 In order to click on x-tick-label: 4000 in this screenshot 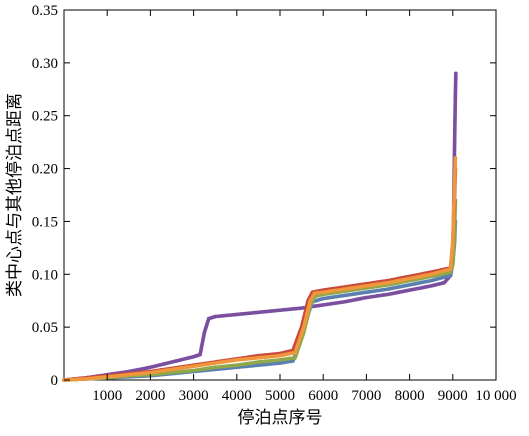, I will do `click(237, 396)`.